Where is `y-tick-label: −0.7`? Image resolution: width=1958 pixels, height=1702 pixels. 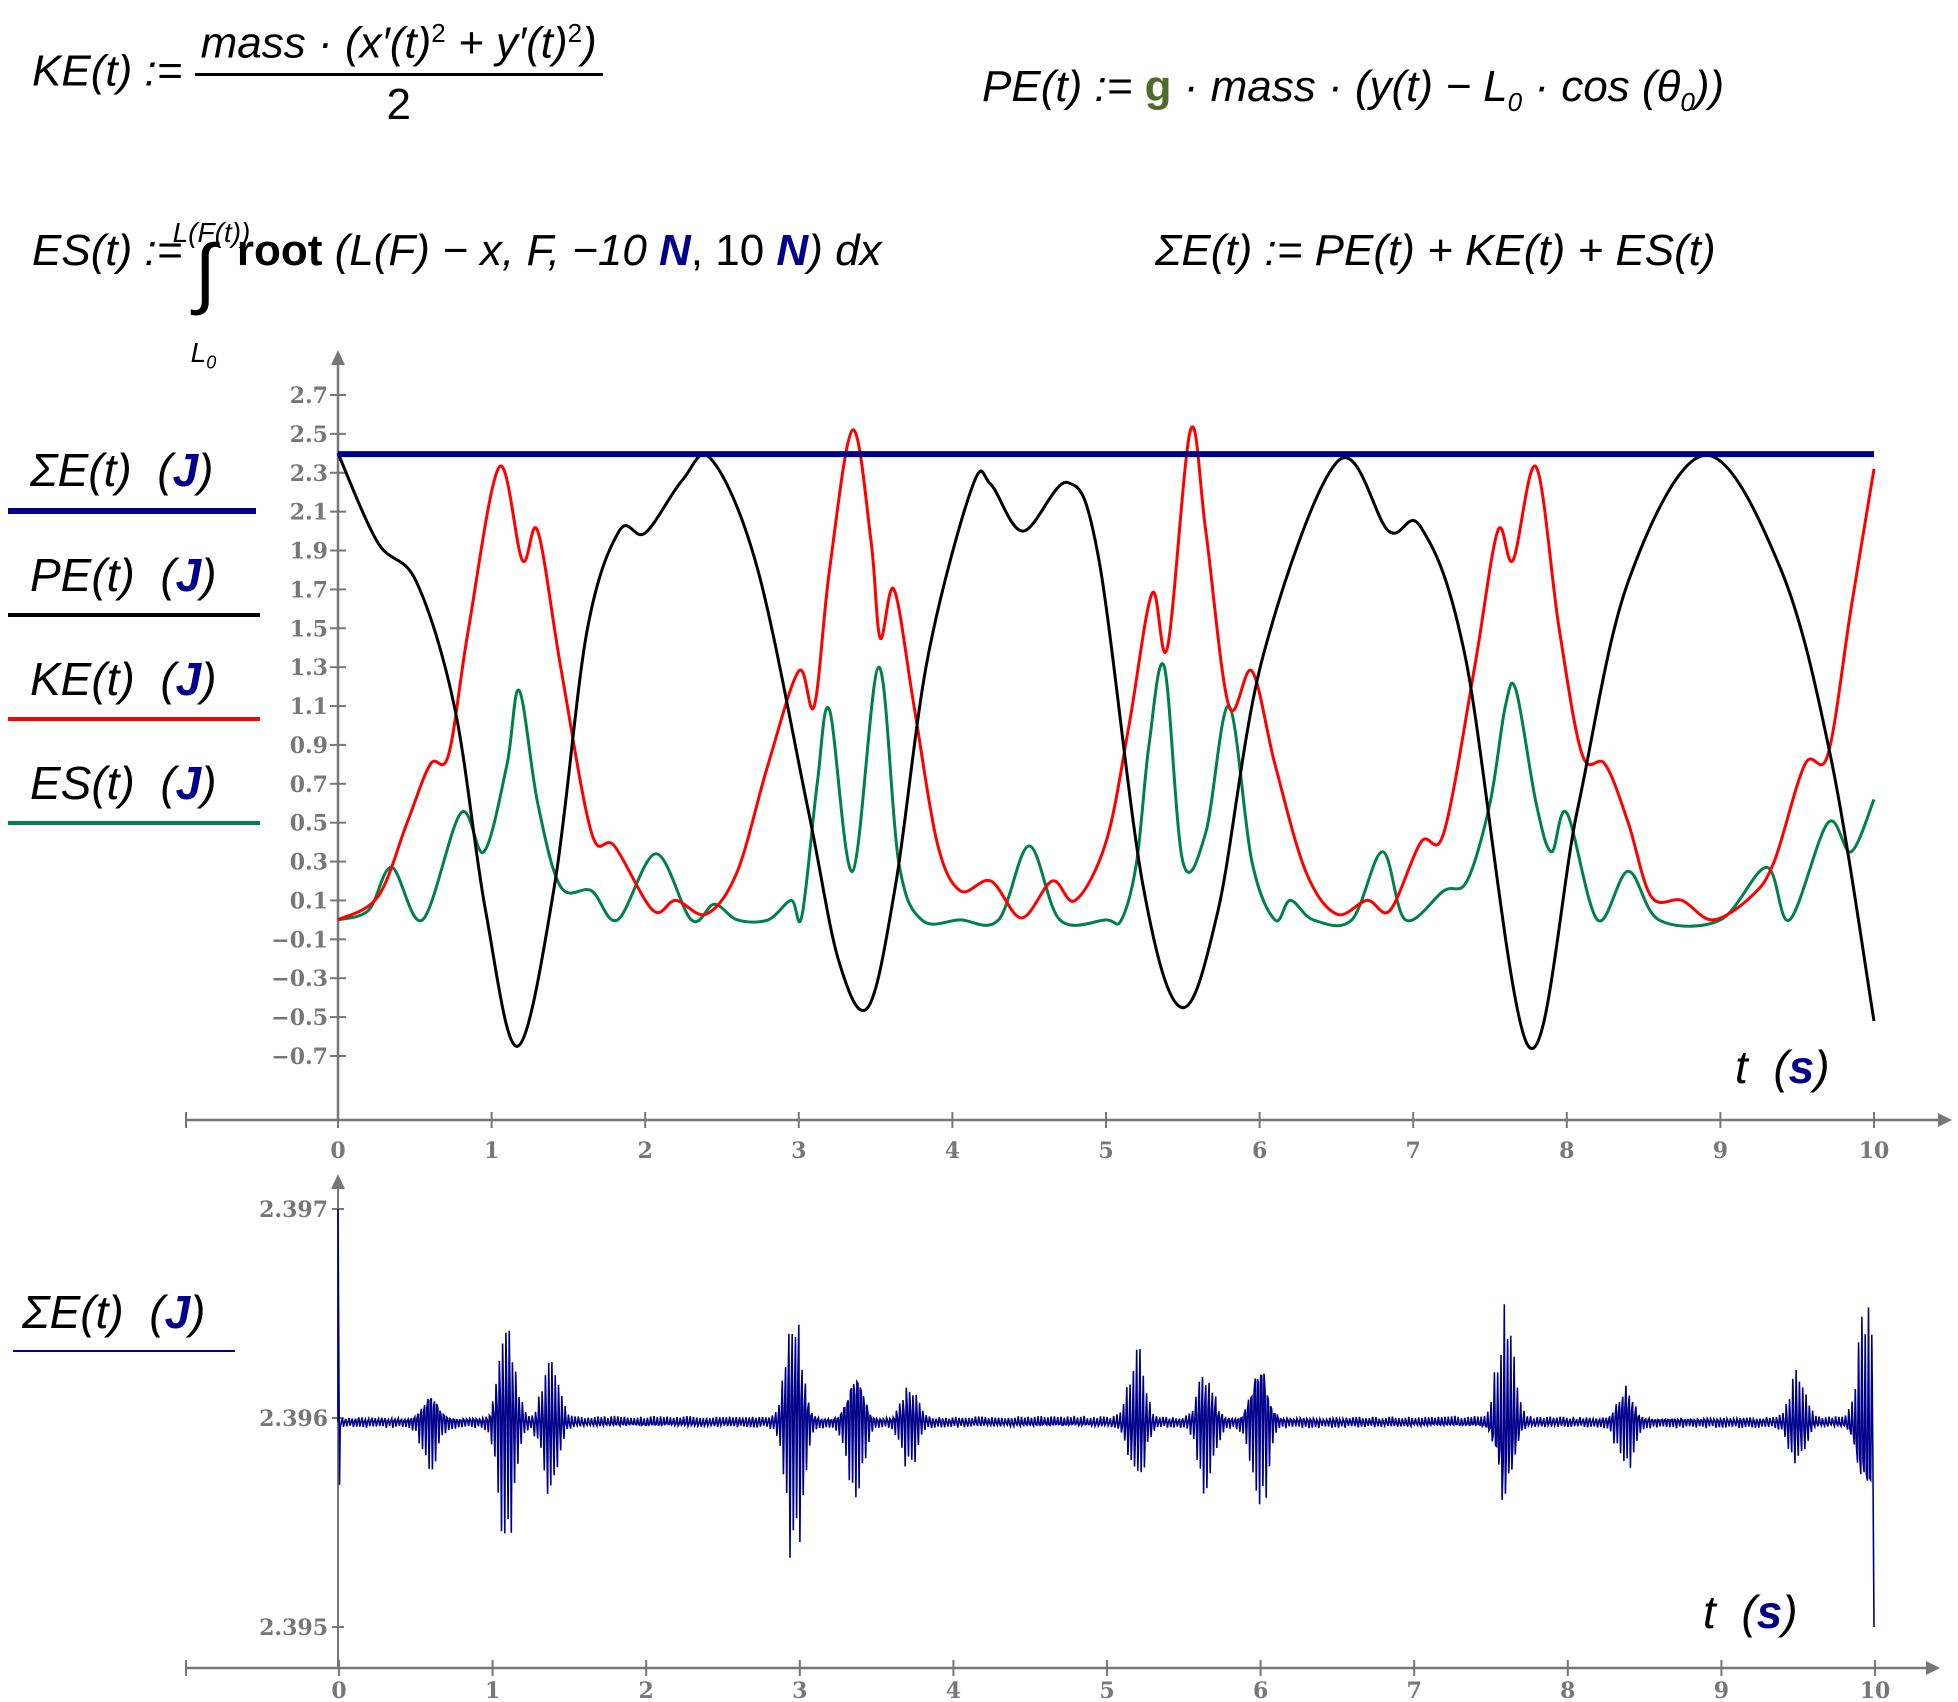 y-tick-label: −0.7 is located at coordinates (299, 1057).